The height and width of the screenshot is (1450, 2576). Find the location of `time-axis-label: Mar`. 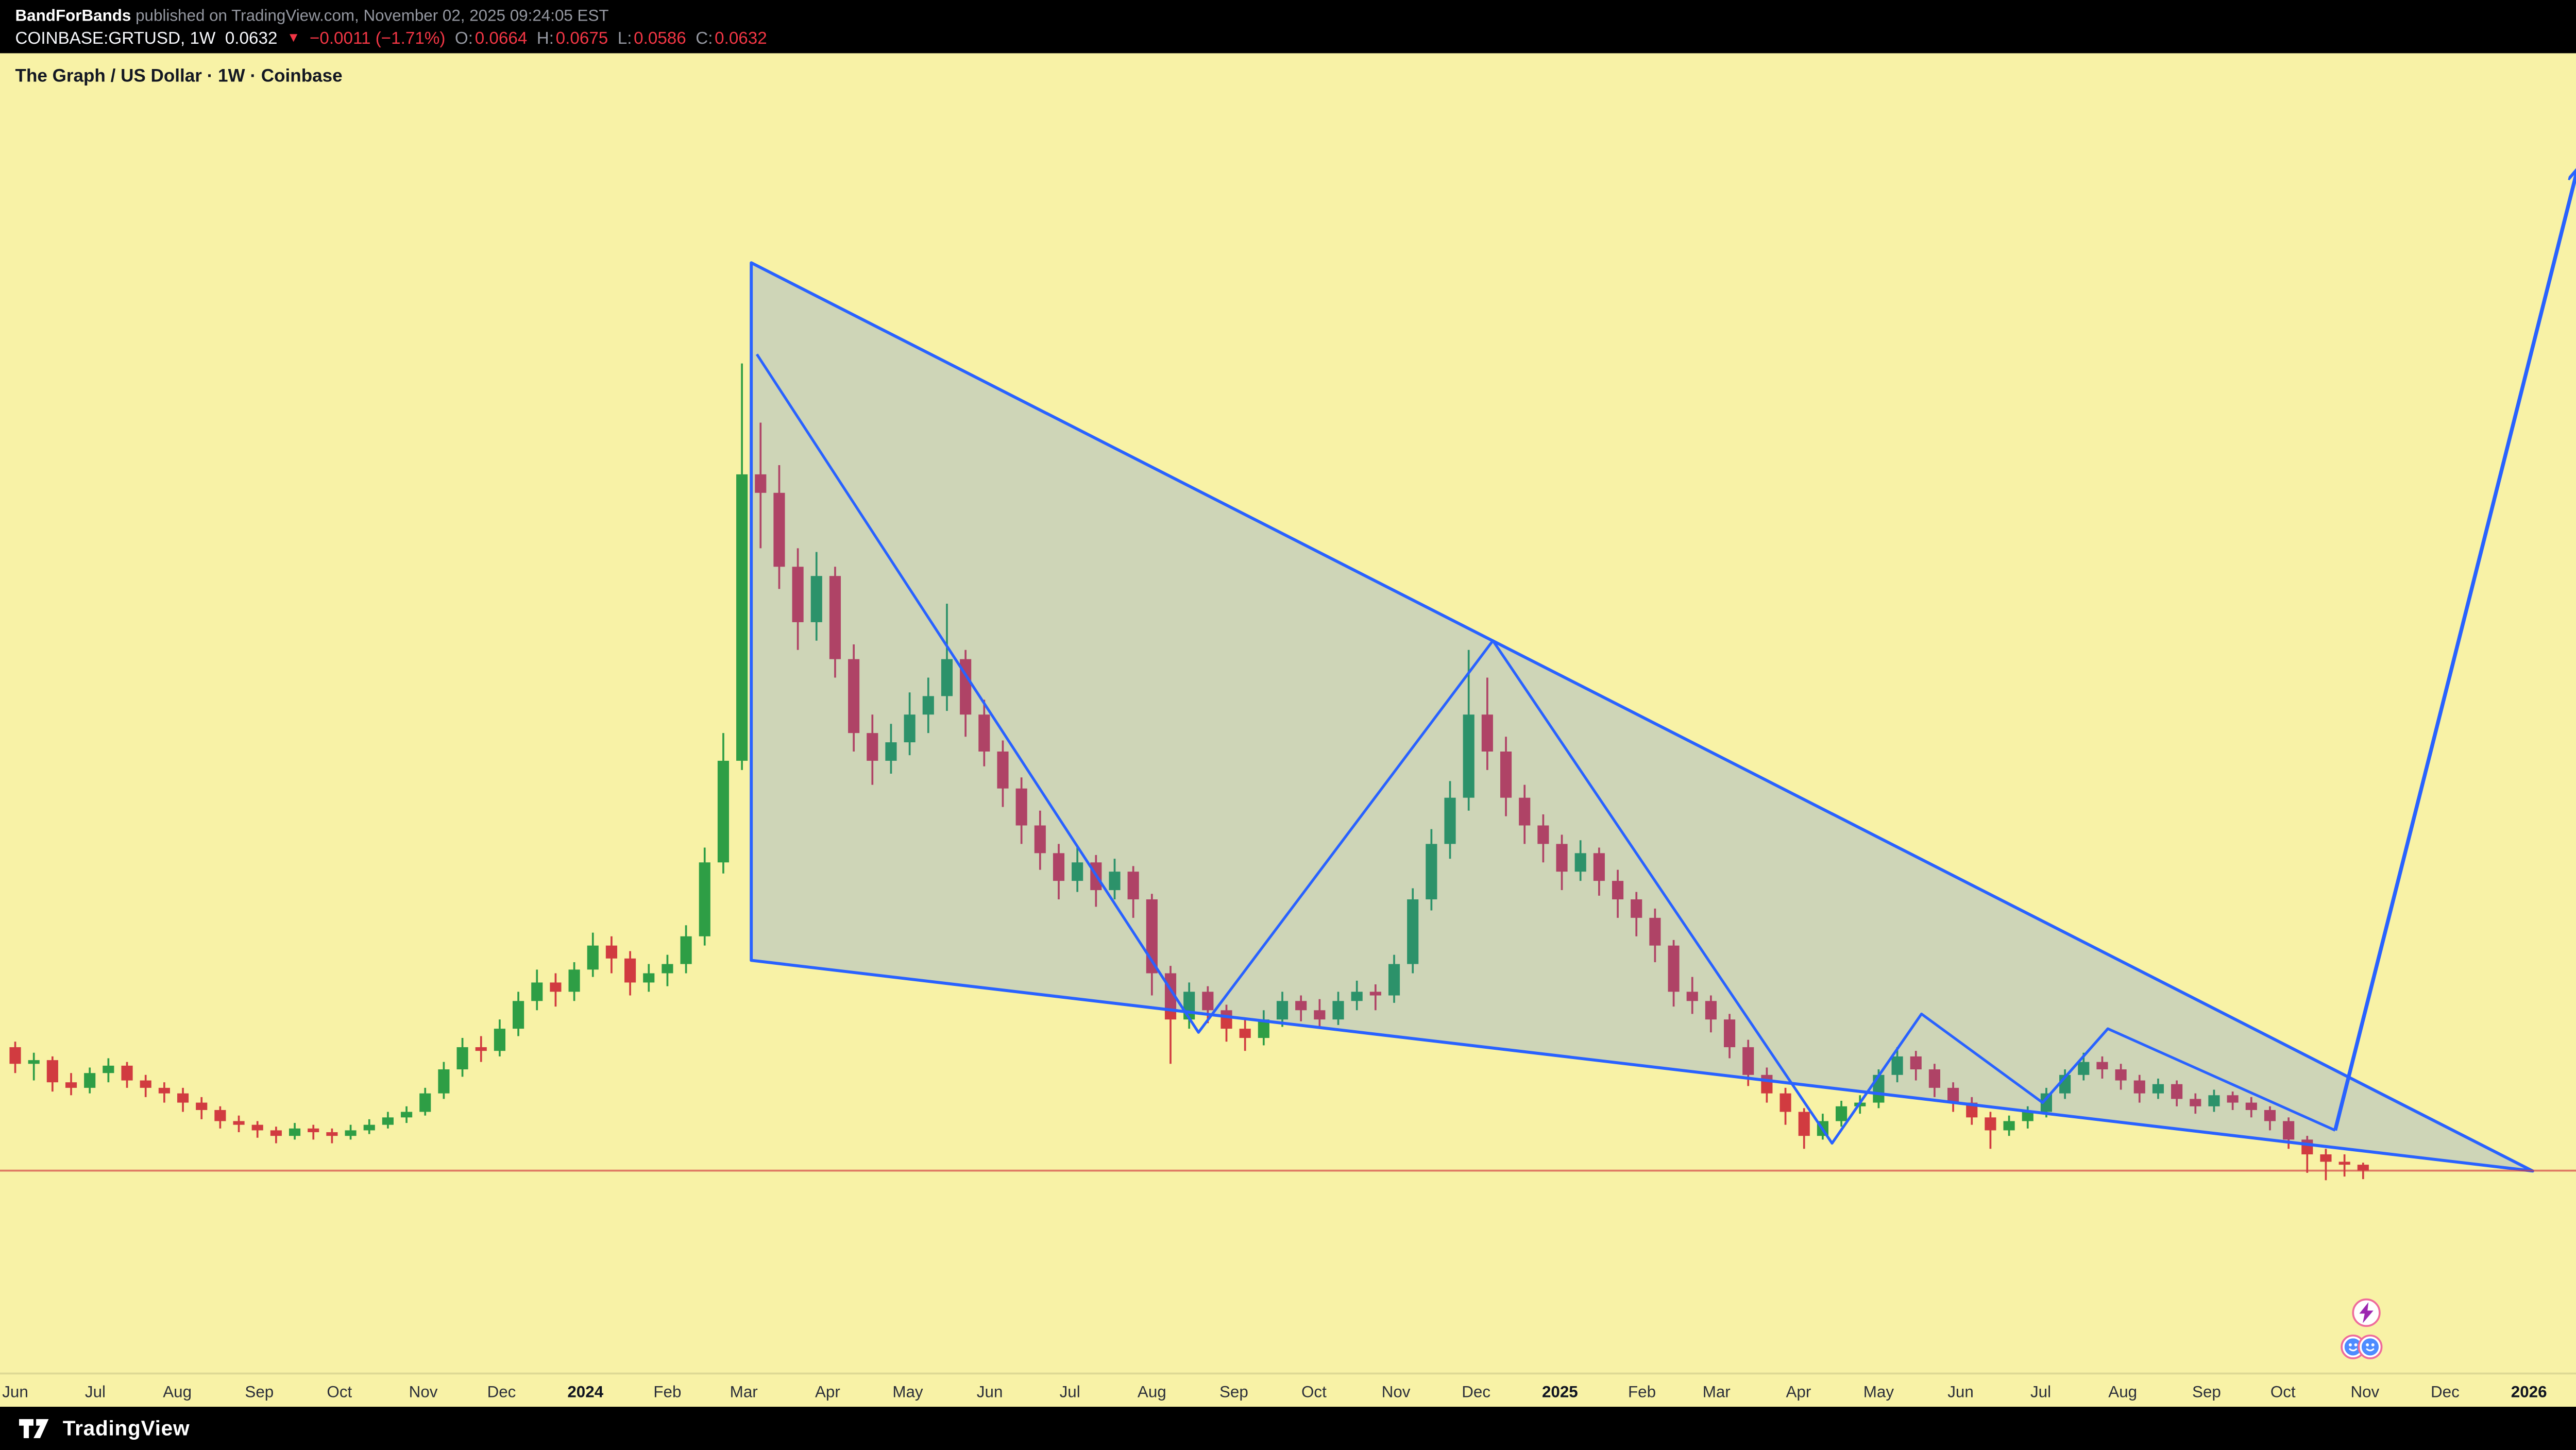

time-axis-label: Mar is located at coordinates (1716, 1392).